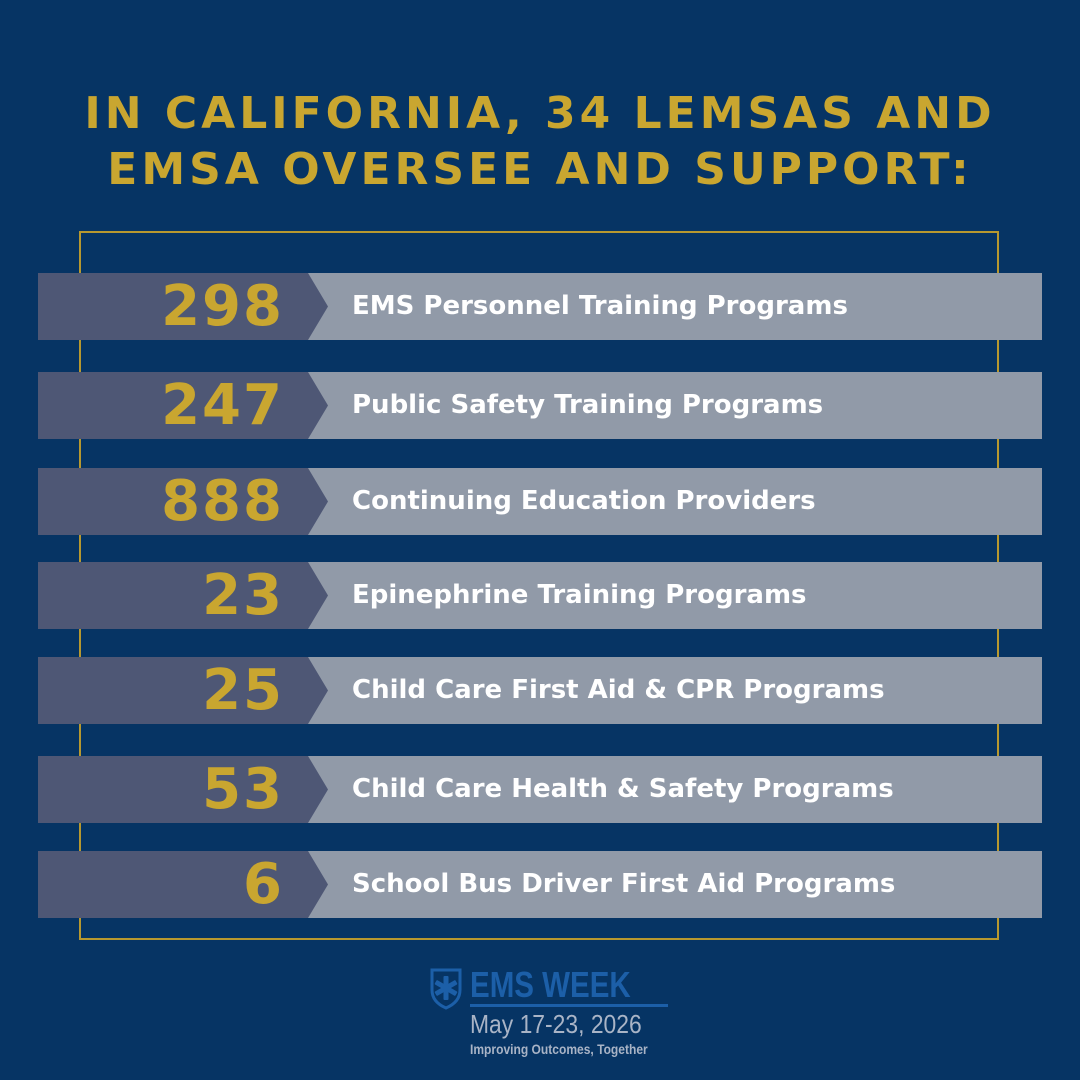  I want to click on stat-row: 53 Child Care Health & Safety Programs, so click(540, 789).